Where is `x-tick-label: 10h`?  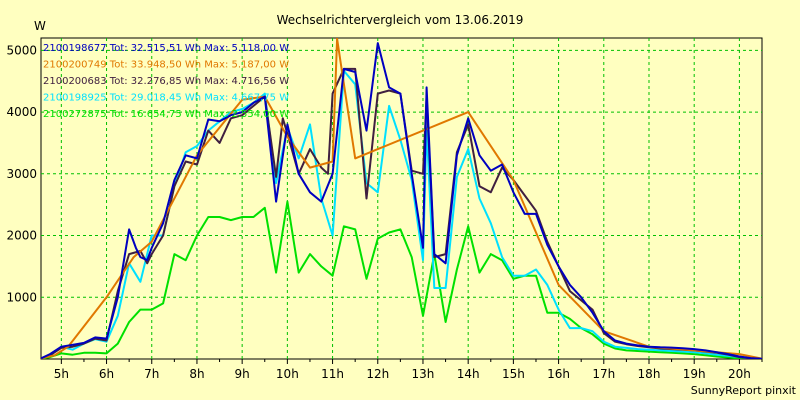 x-tick-label: 10h is located at coordinates (287, 374).